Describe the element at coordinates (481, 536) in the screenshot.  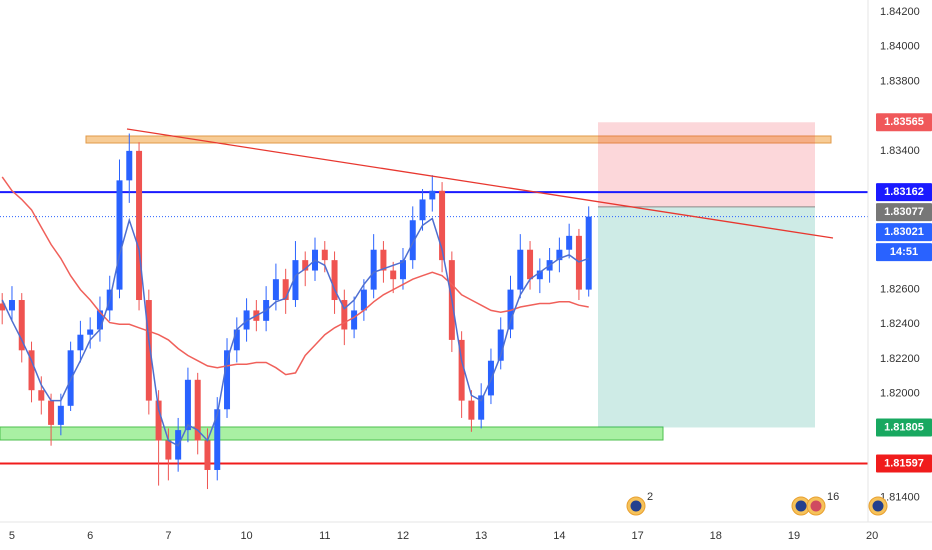
I see `x-tick-label: 13` at that location.